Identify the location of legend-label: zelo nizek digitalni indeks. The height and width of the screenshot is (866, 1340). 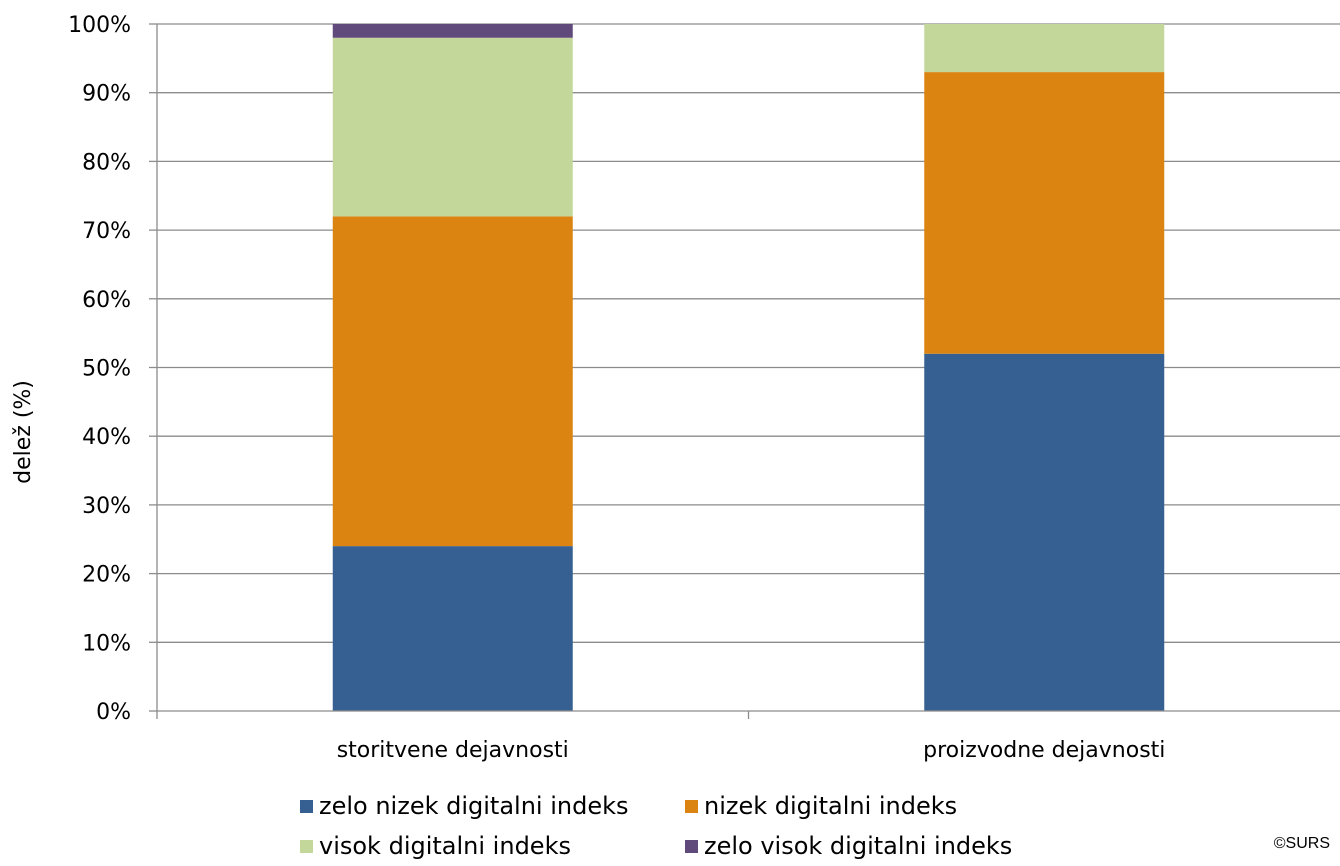
(474, 806).